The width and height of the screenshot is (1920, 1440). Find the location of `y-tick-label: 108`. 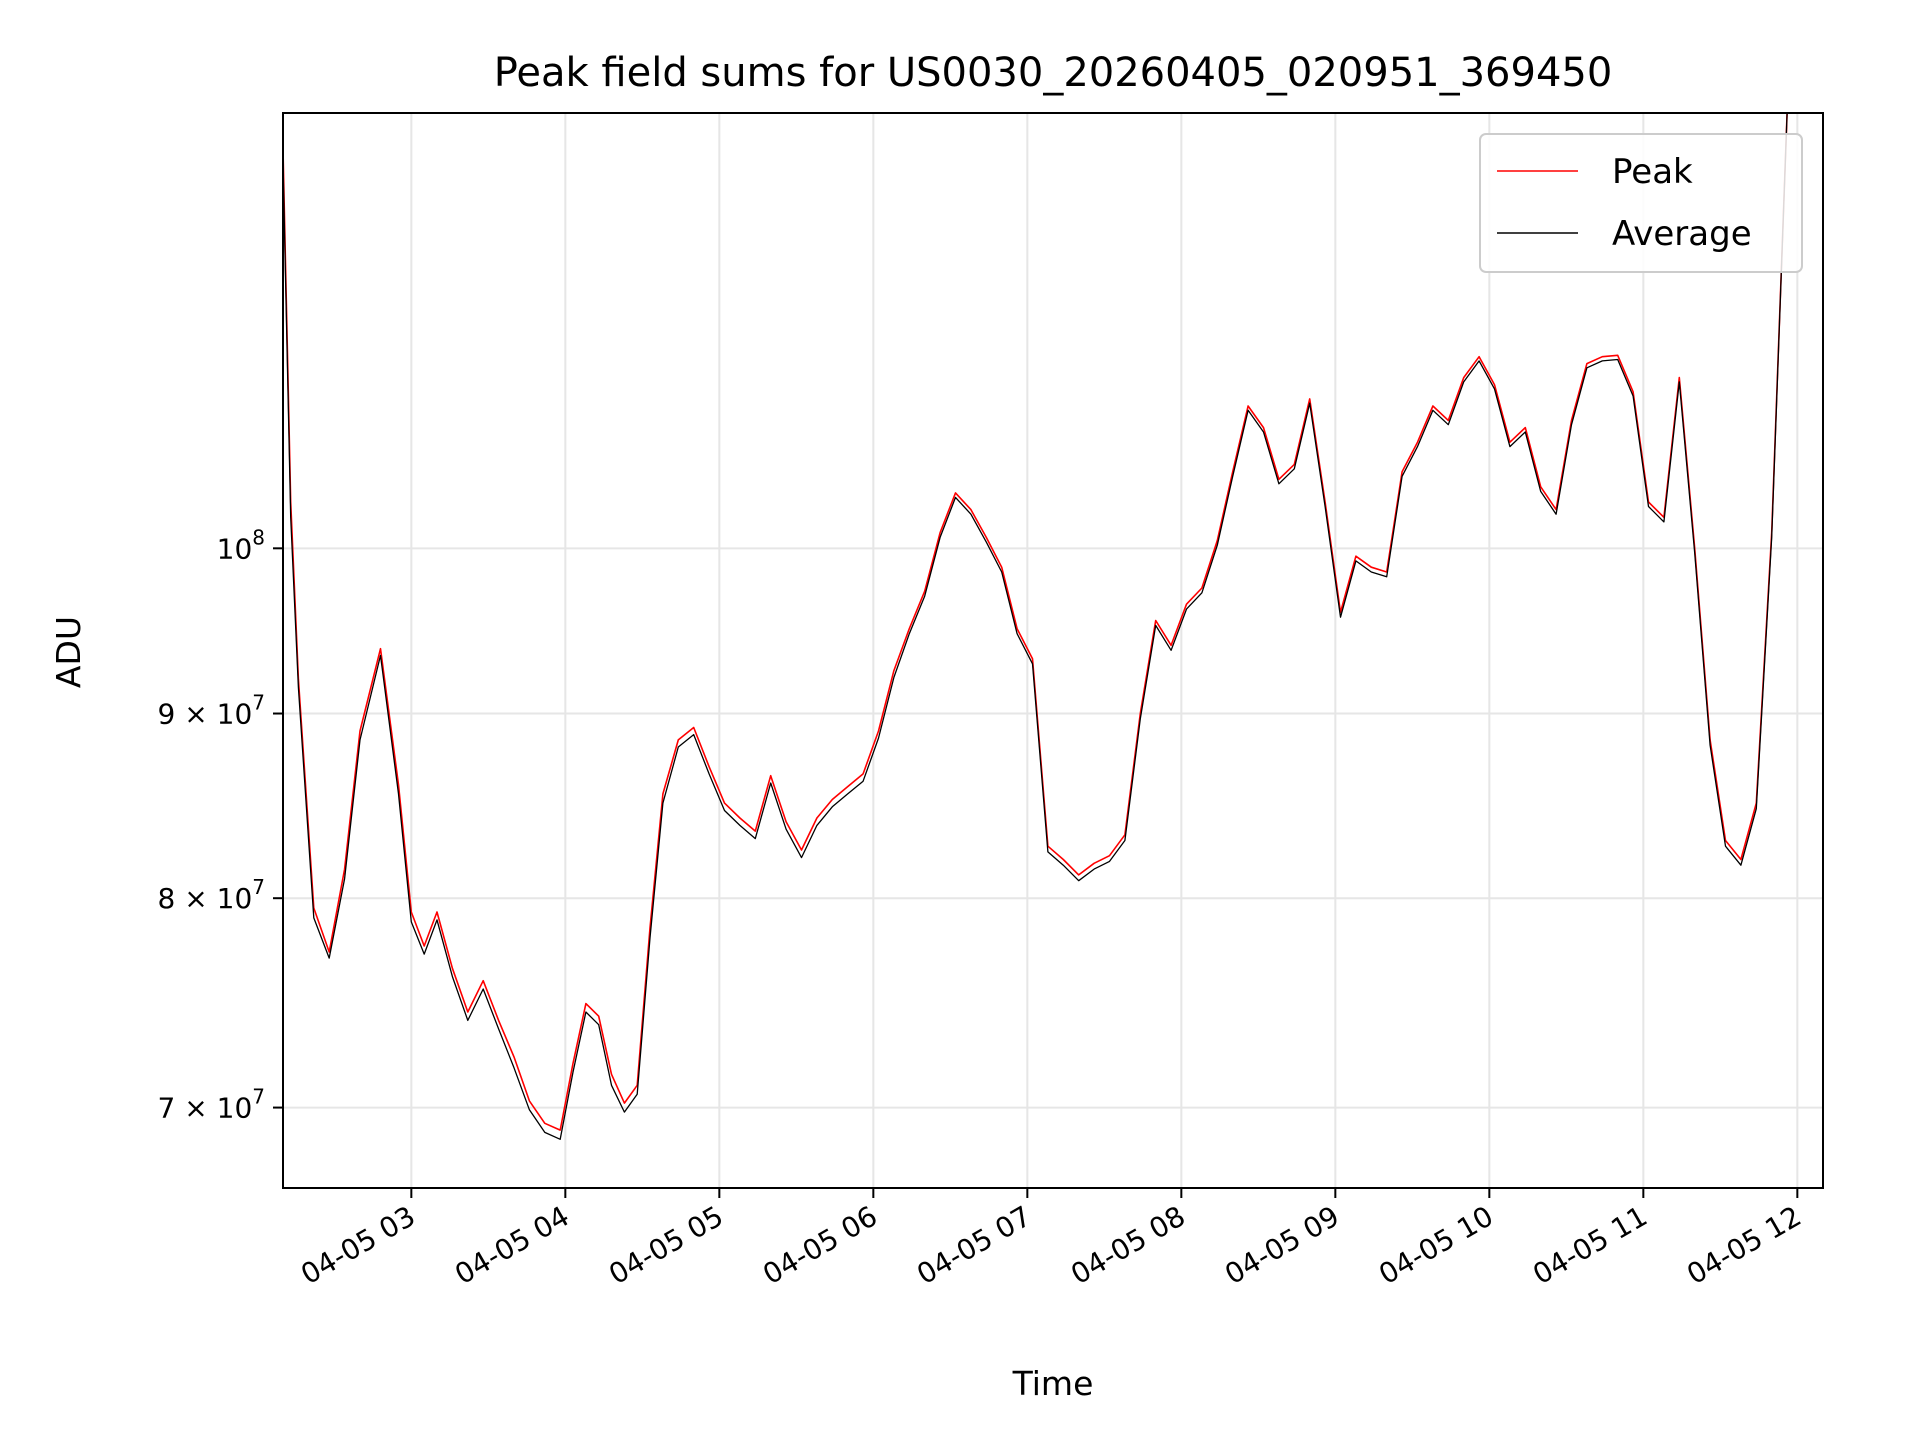

y-tick-label: 108 is located at coordinates (241, 545).